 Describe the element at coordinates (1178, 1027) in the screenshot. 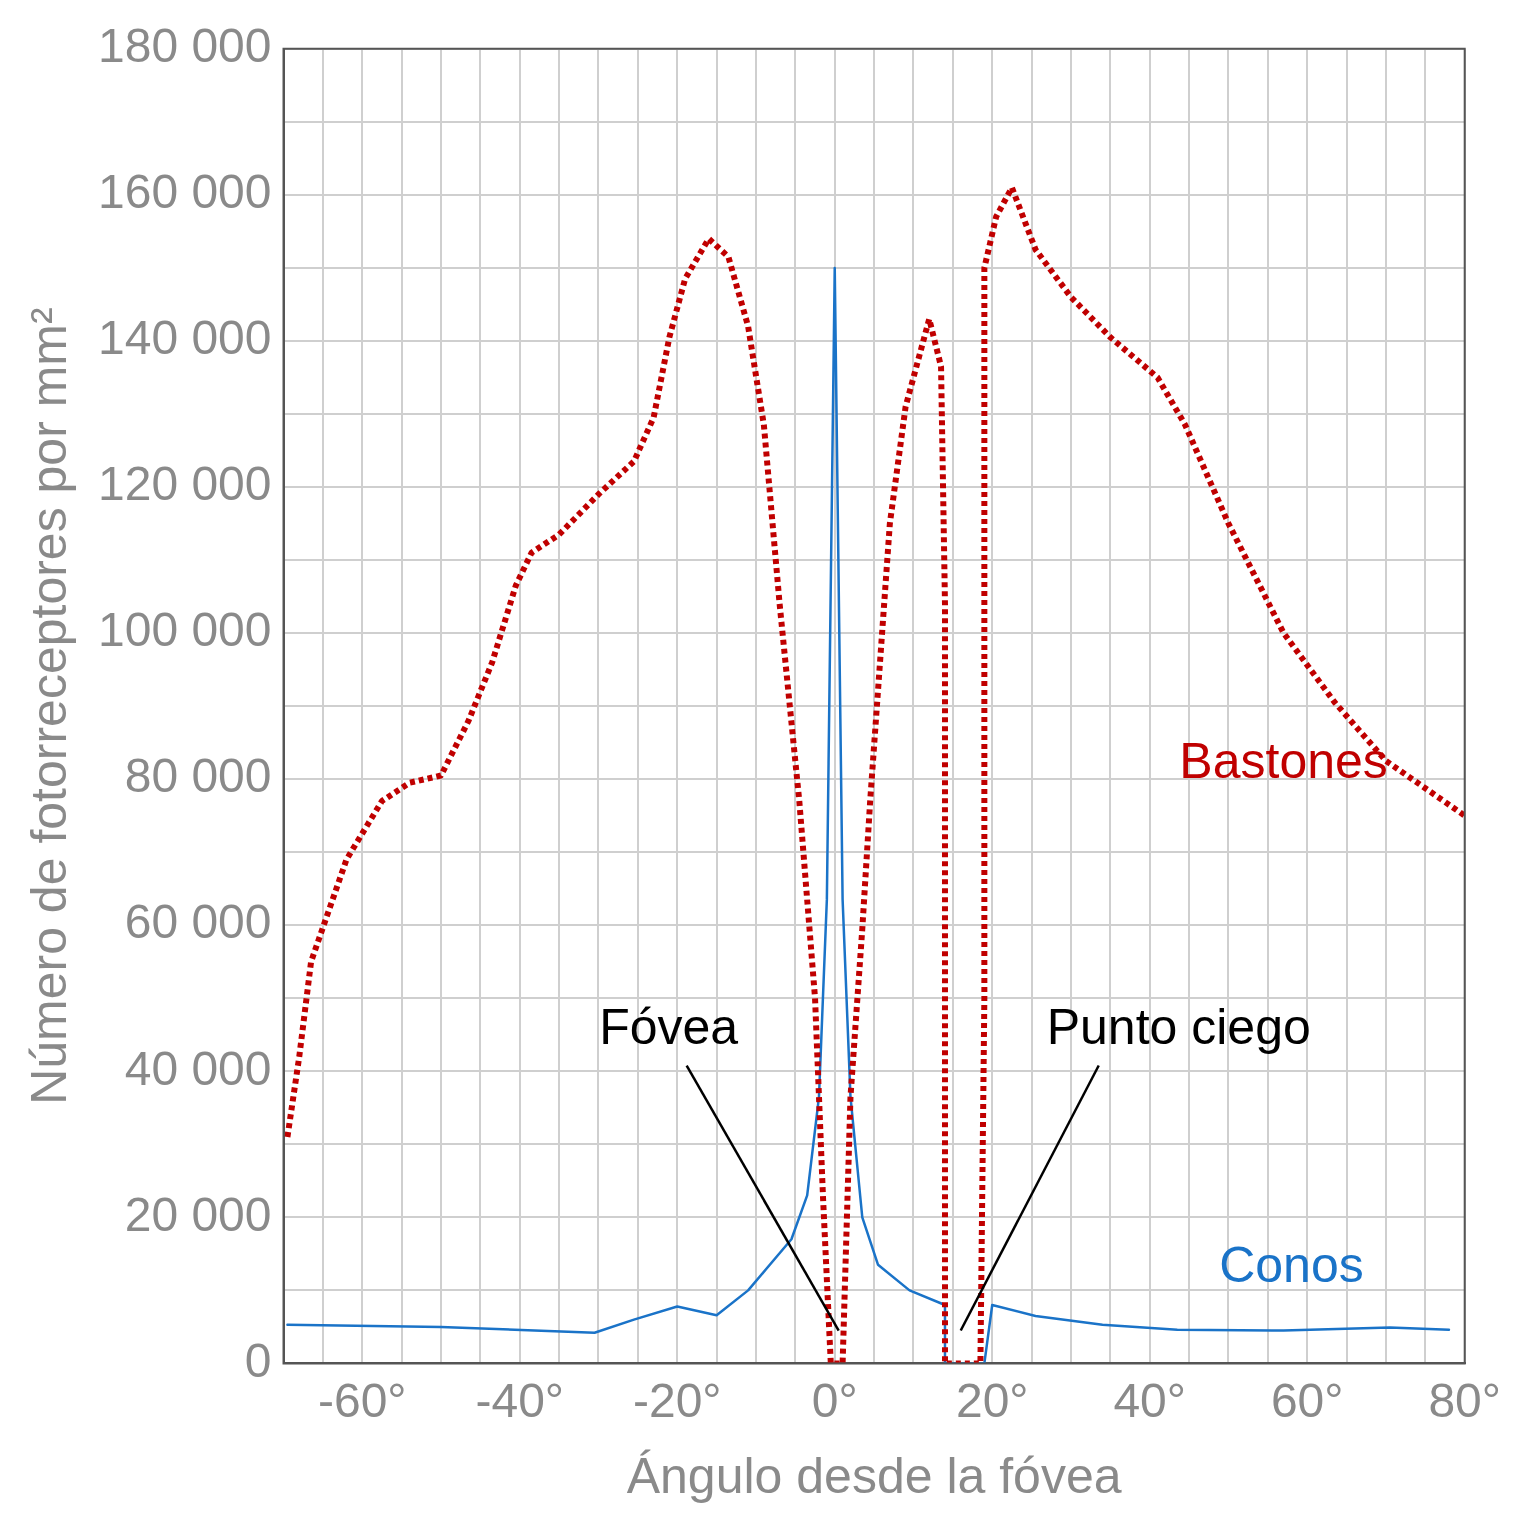

I see `annotation: Punto ciego` at that location.